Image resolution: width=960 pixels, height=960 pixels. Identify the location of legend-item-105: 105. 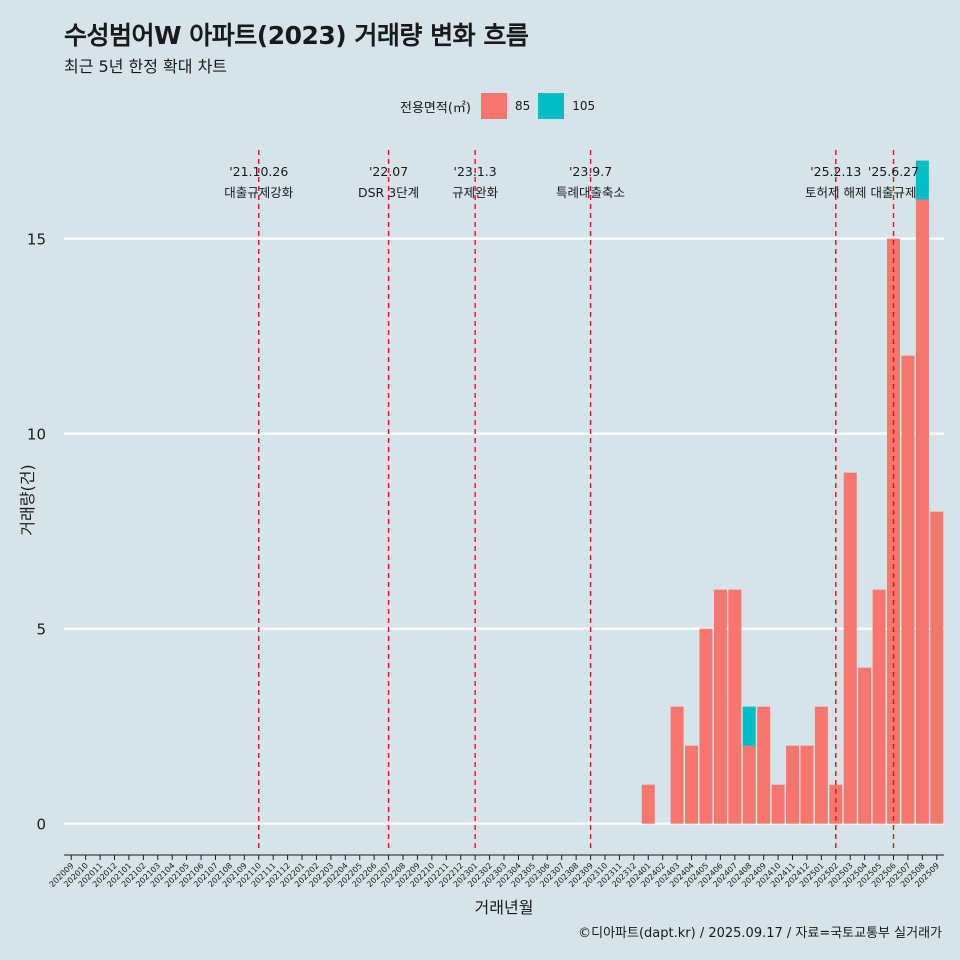
(566, 106).